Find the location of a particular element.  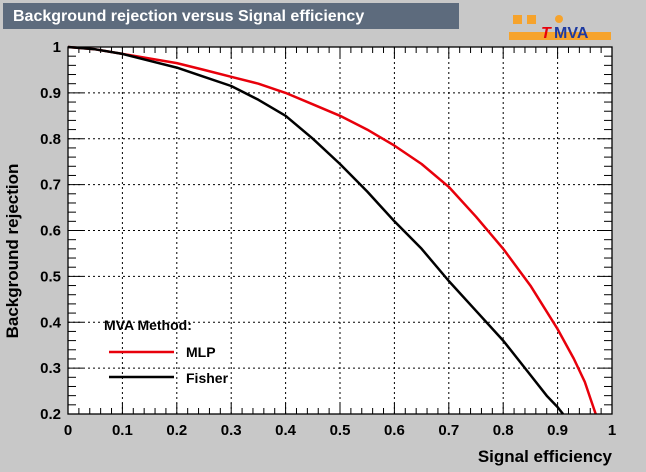

y-tick-label: 0.8 is located at coordinates (50, 139).